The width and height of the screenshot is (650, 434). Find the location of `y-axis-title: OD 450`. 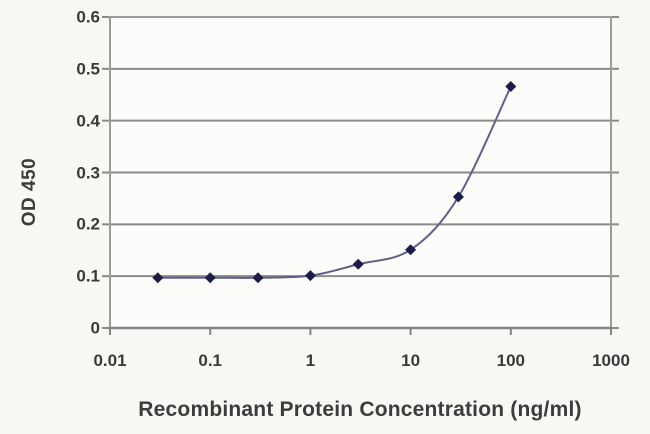

y-axis-title: OD 450 is located at coordinates (29, 192).